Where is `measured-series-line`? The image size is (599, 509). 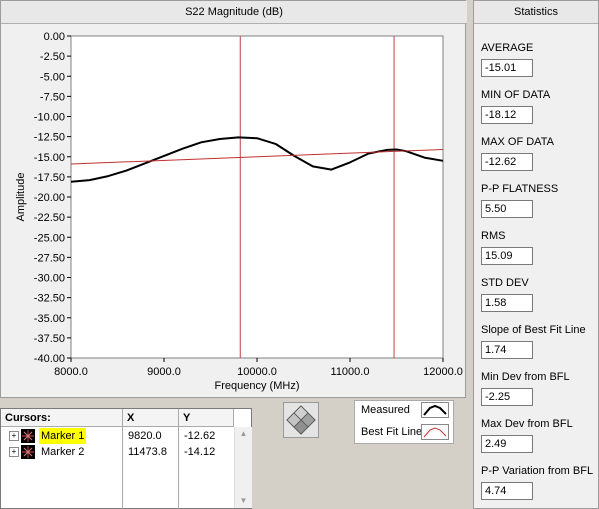 measured-series-line is located at coordinates (257, 159).